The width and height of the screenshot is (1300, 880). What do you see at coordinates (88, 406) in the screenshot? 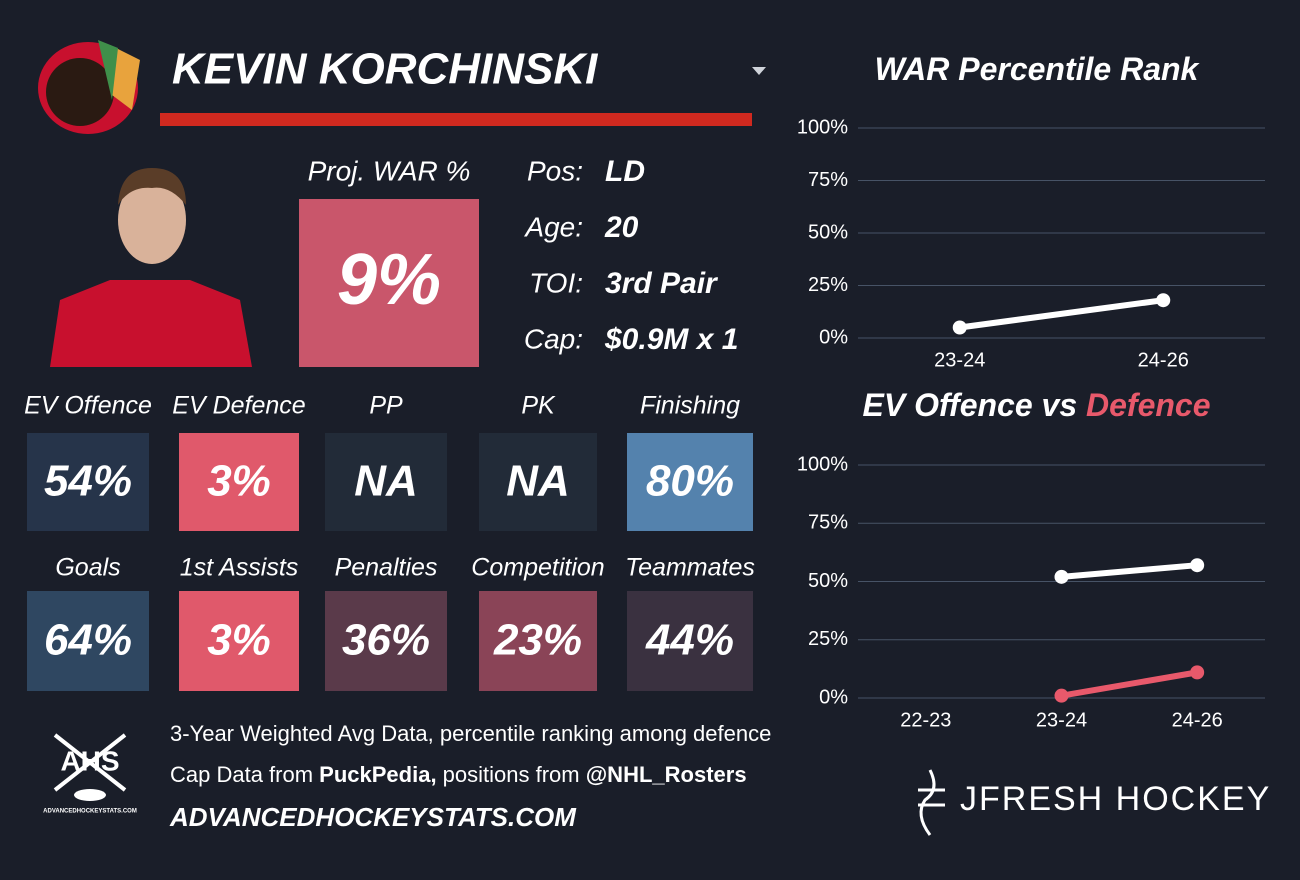
I see `tile-label: EV Offence` at bounding box center [88, 406].